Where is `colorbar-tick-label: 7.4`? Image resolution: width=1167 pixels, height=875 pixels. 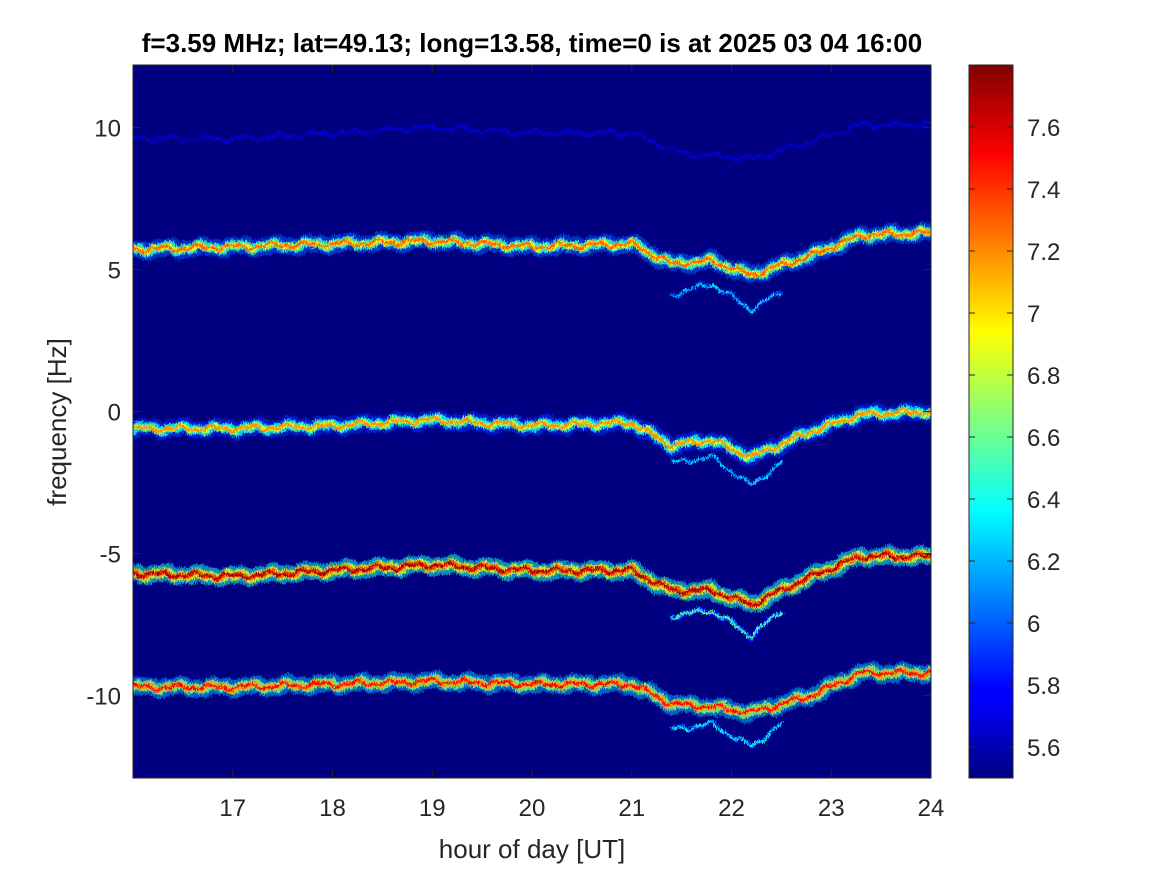 colorbar-tick-label: 7.4 is located at coordinates (1043, 190).